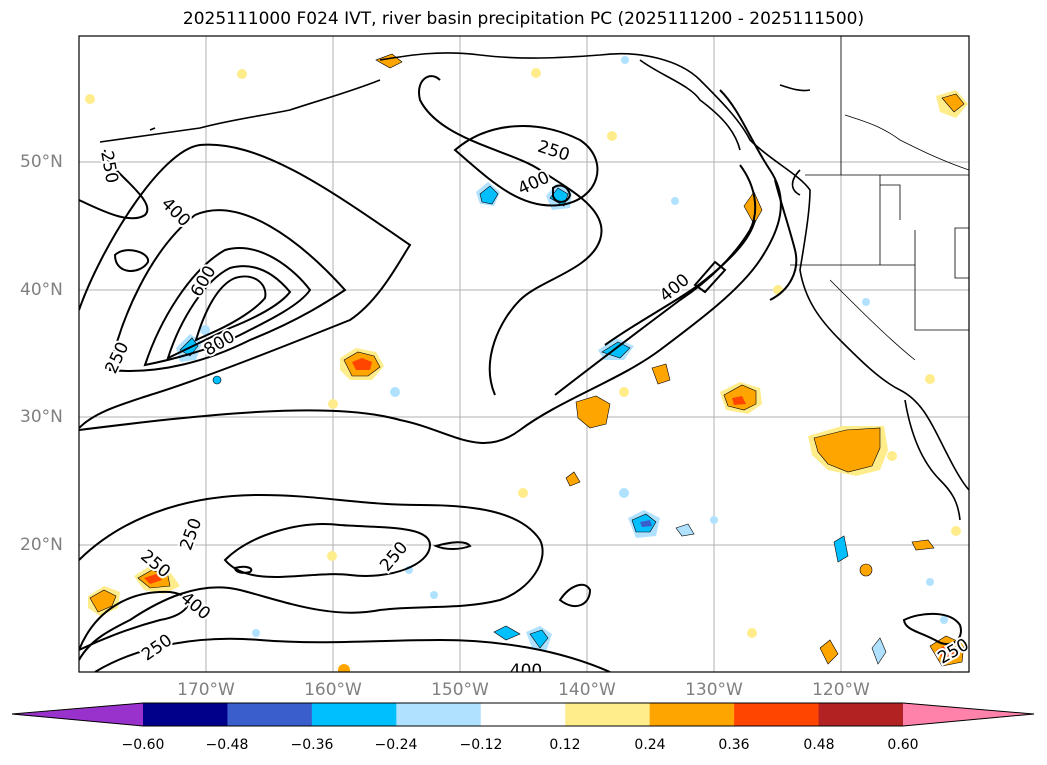 This screenshot has height=765, width=1047. I want to click on lat-label-30n: 30°N, so click(41, 417).